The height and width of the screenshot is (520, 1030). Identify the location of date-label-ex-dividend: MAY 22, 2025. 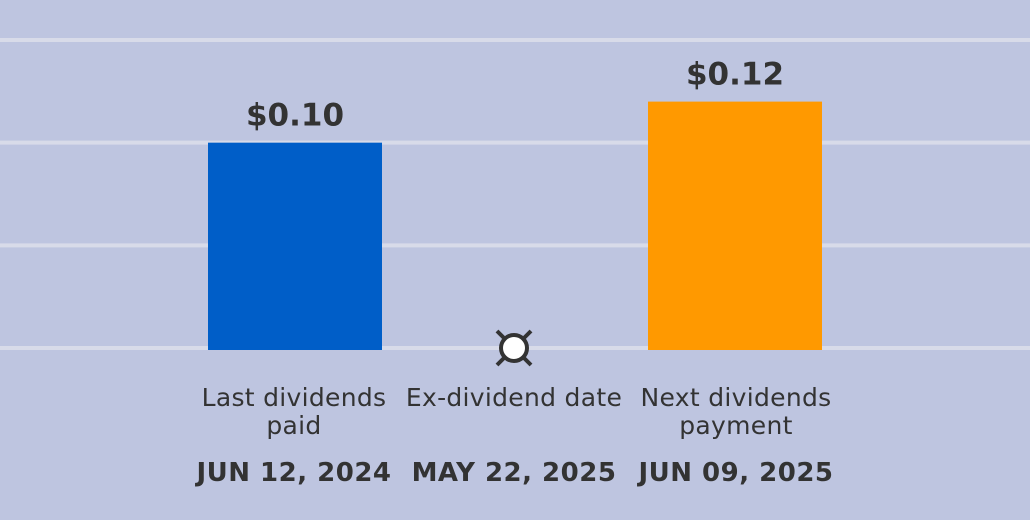
(514, 473).